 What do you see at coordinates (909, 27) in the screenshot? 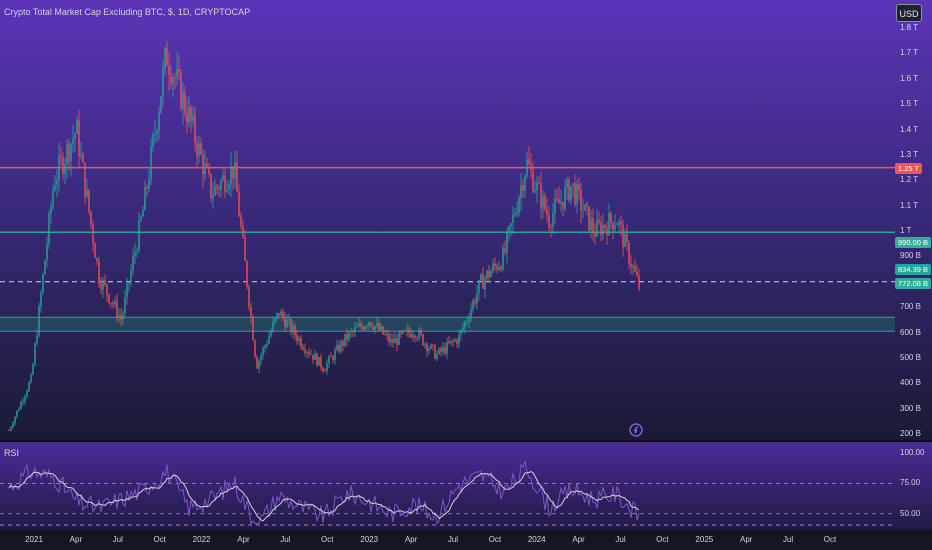
I see `price-tick-label: 1.8 T` at bounding box center [909, 27].